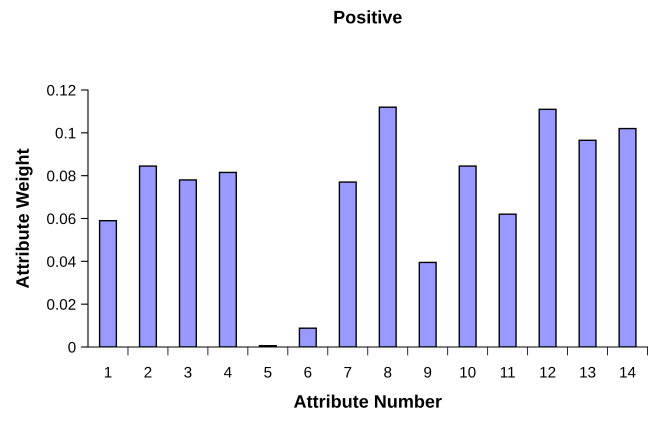 This screenshot has width=649, height=422. I want to click on x-tick-label: 1, so click(108, 372).